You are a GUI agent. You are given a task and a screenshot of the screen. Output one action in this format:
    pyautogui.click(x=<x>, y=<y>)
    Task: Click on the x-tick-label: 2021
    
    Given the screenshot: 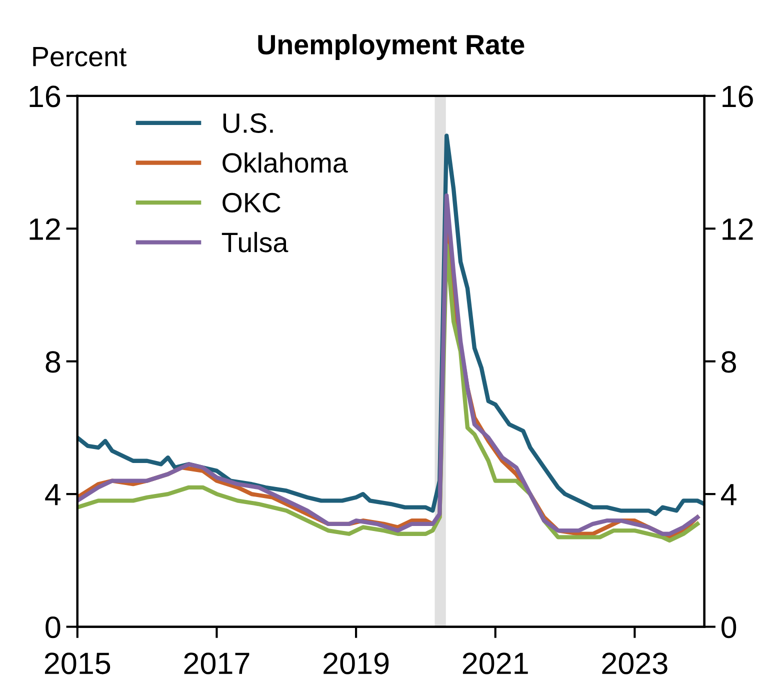 What is the action you would take?
    pyautogui.click(x=495, y=663)
    